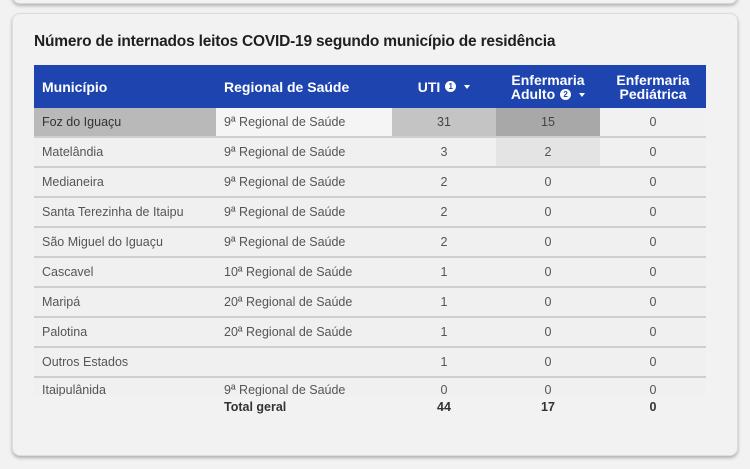  Describe the element at coordinates (370, 153) in the screenshot. I see `table-row: Matelândia 9ª Regional de Saúde 3 2 0` at that location.